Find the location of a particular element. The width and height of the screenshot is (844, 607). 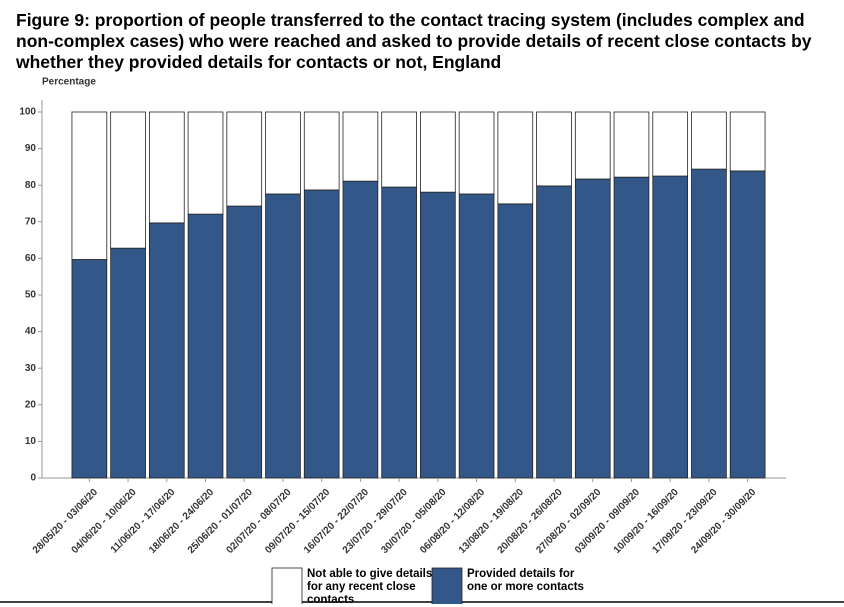

x-tick-label: 16/07/20 - 22/07/20 is located at coordinates (336, 521).